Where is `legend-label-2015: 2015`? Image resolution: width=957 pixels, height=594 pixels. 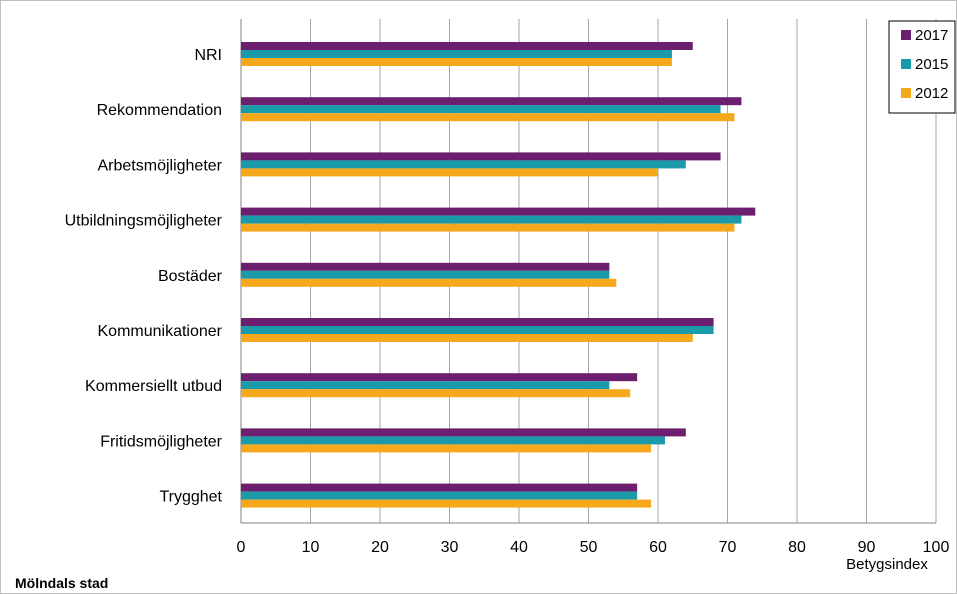
legend-label-2015: 2015 is located at coordinates (931, 64).